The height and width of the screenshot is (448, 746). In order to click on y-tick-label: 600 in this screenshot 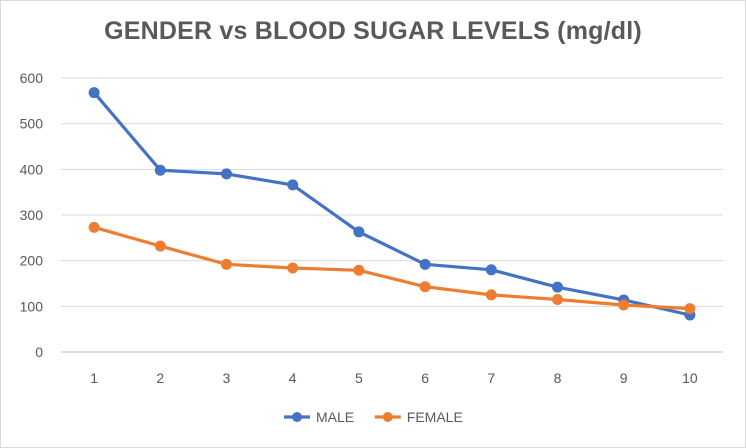, I will do `click(32, 78)`.